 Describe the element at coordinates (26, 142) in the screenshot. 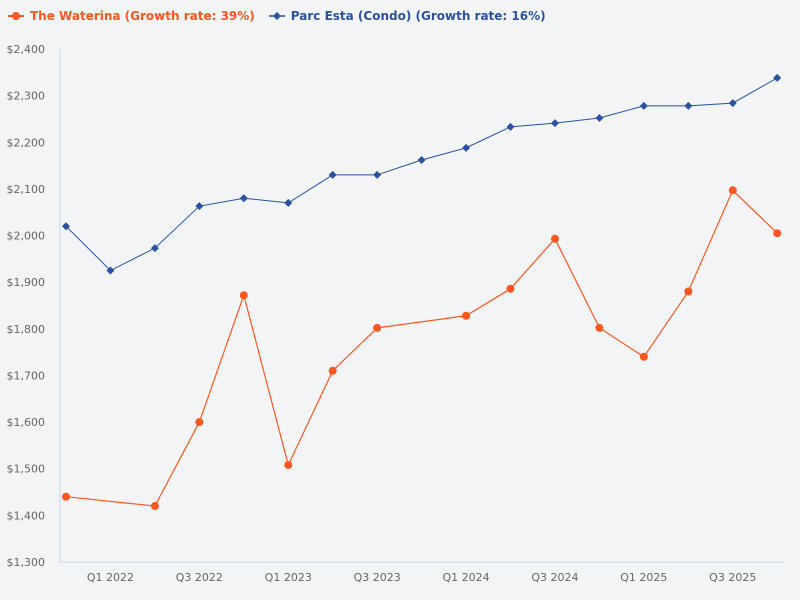

I see `y-tick-label: $2,200` at that location.